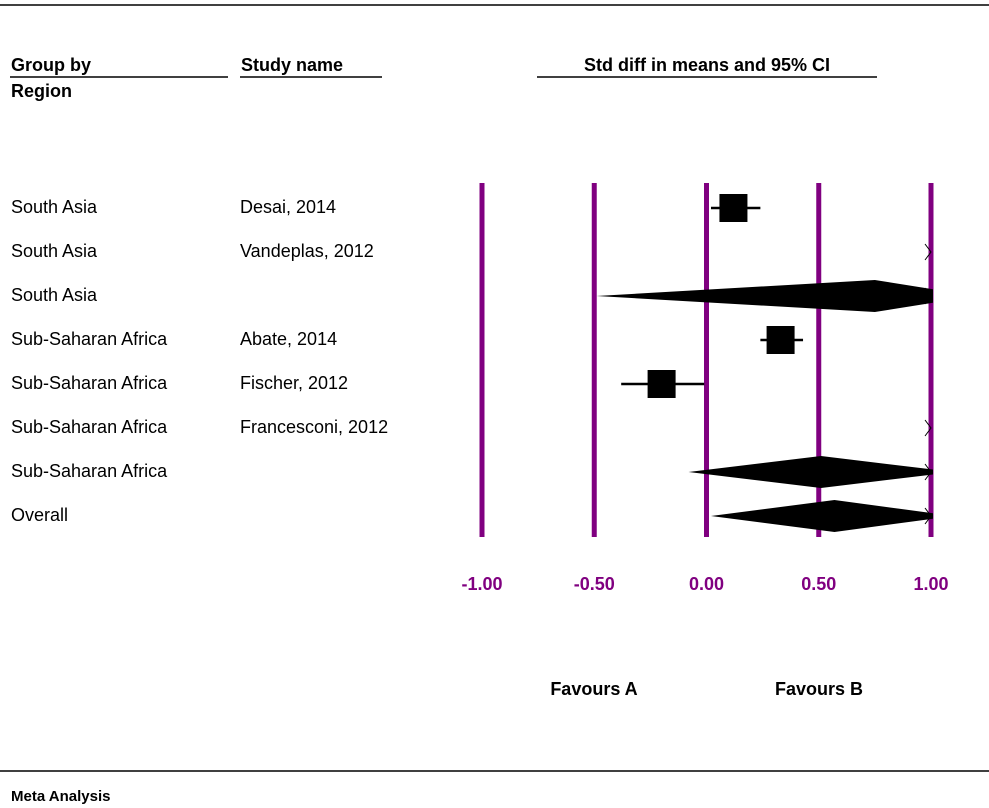  Describe the element at coordinates (41, 91) in the screenshot. I see `group-label: Region` at that location.